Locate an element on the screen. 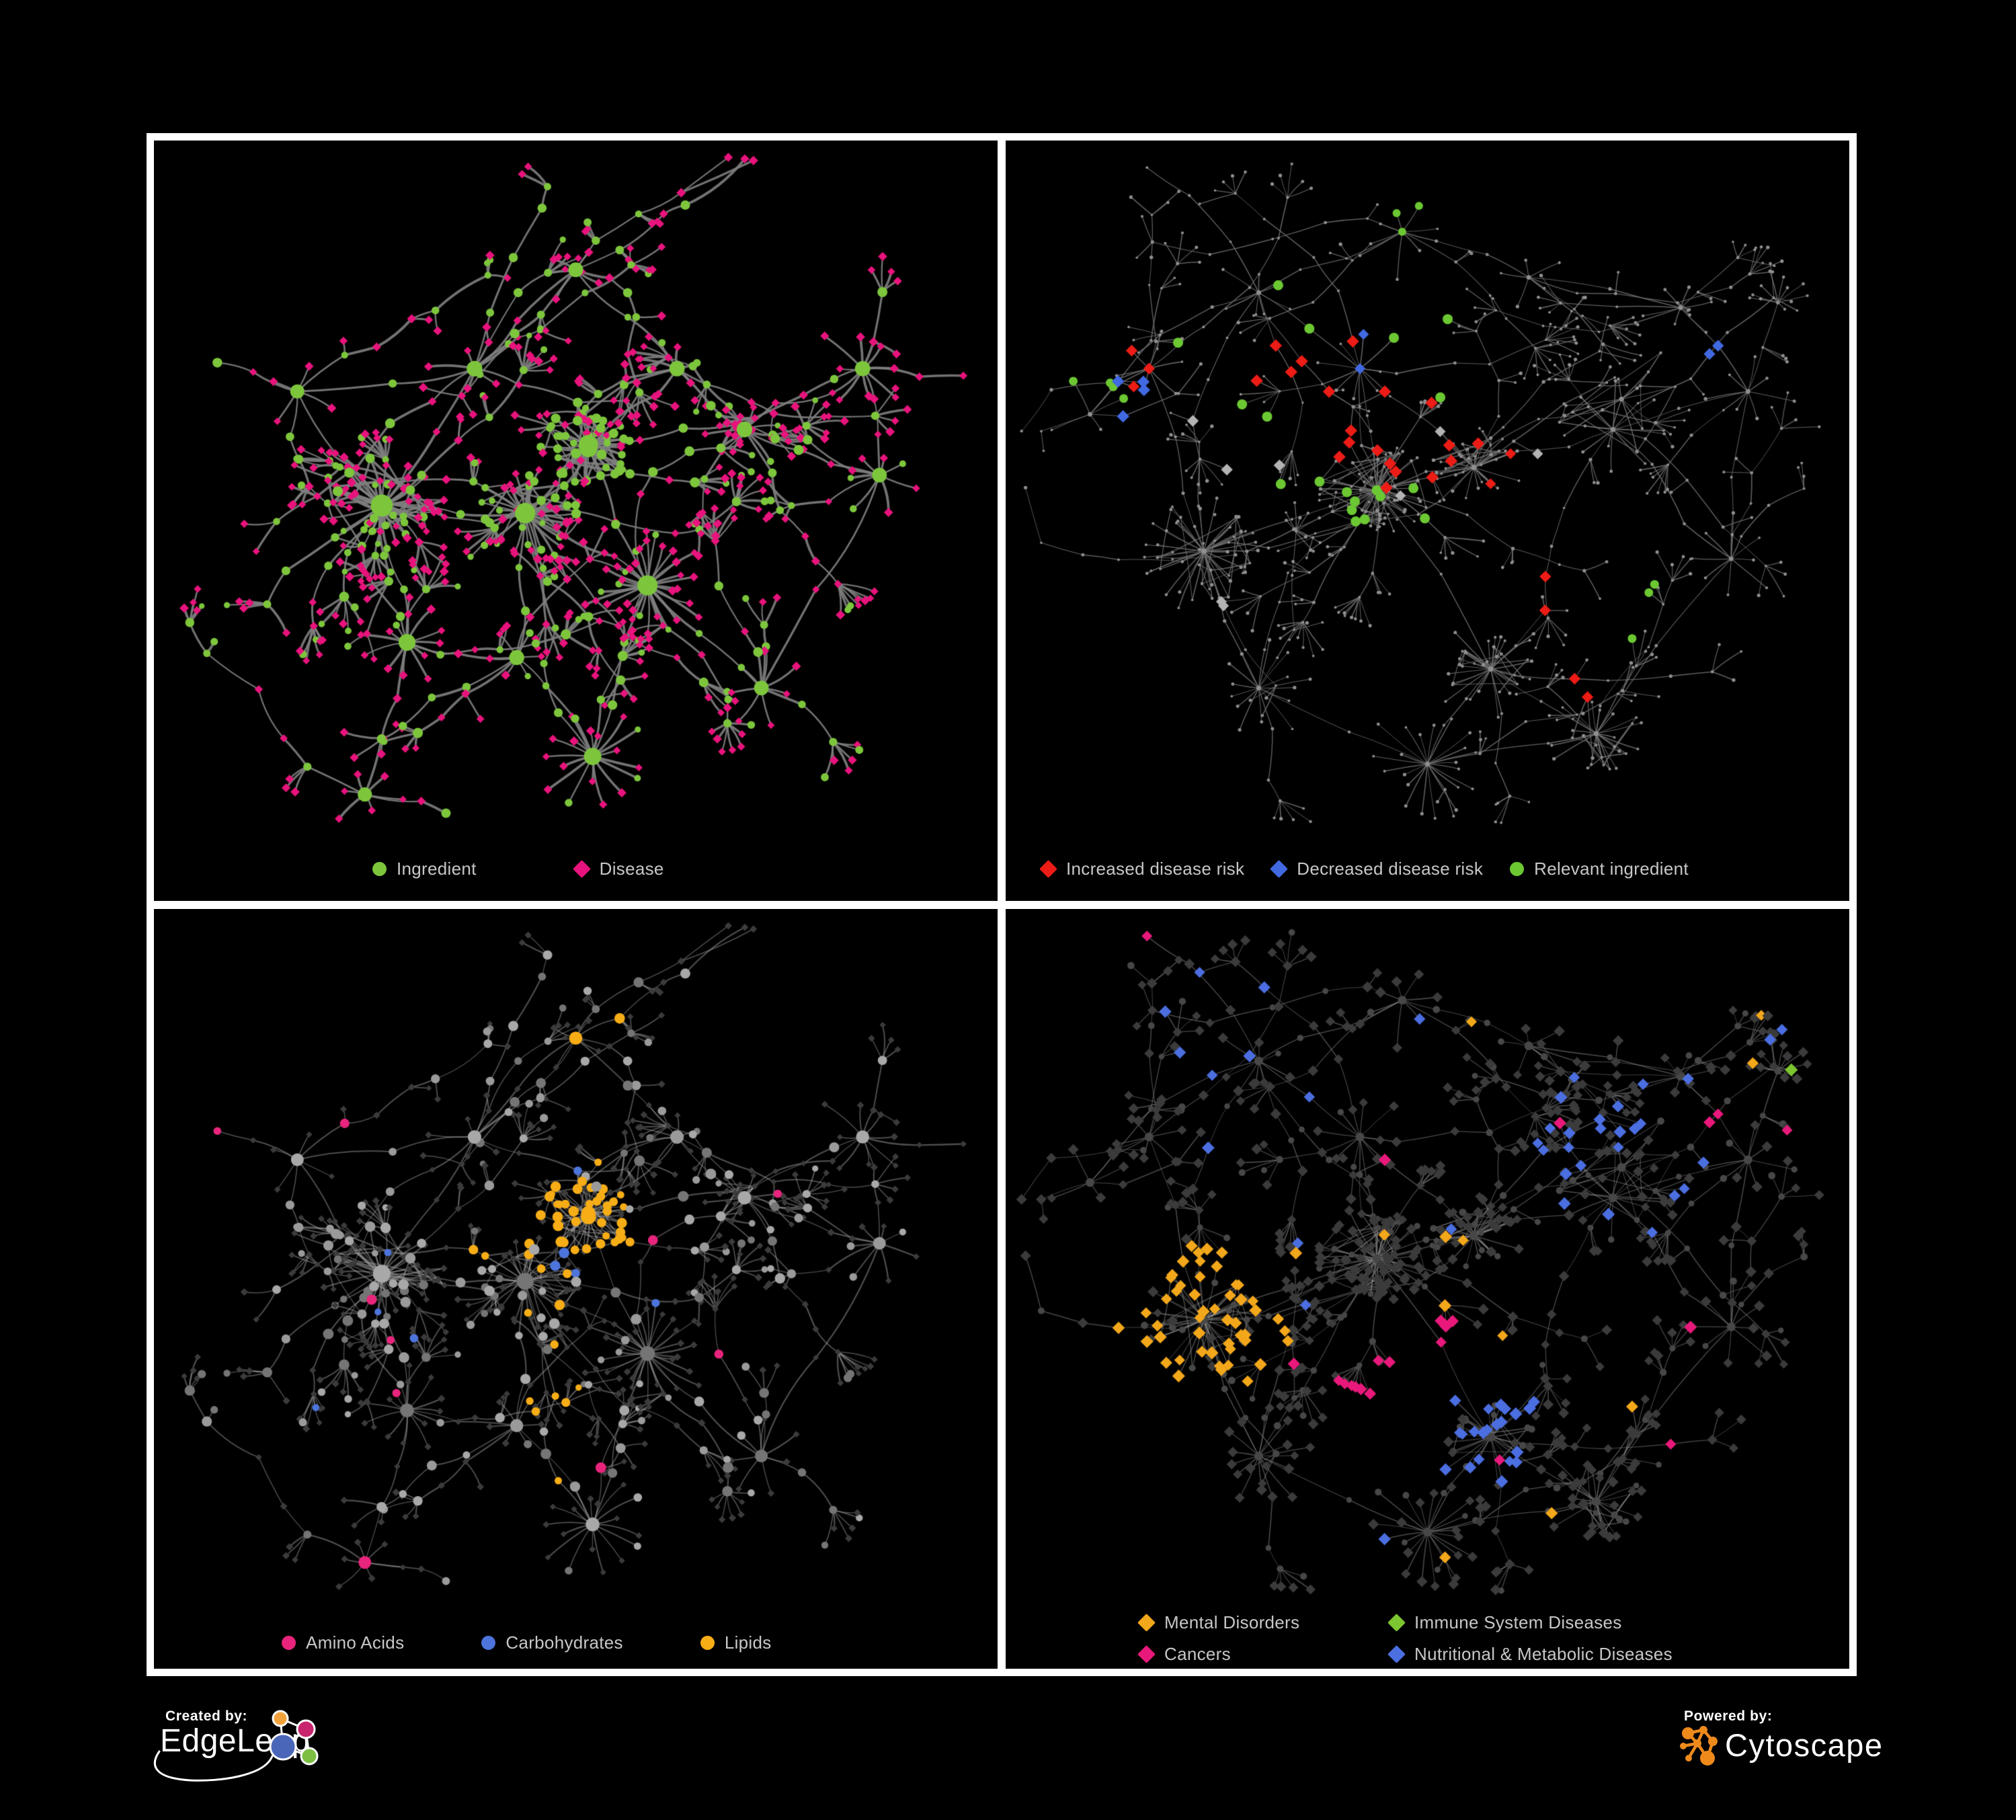 The width and height of the screenshot is (2016, 1820). edgeleap-logo-icon is located at coordinates (294, 1738).